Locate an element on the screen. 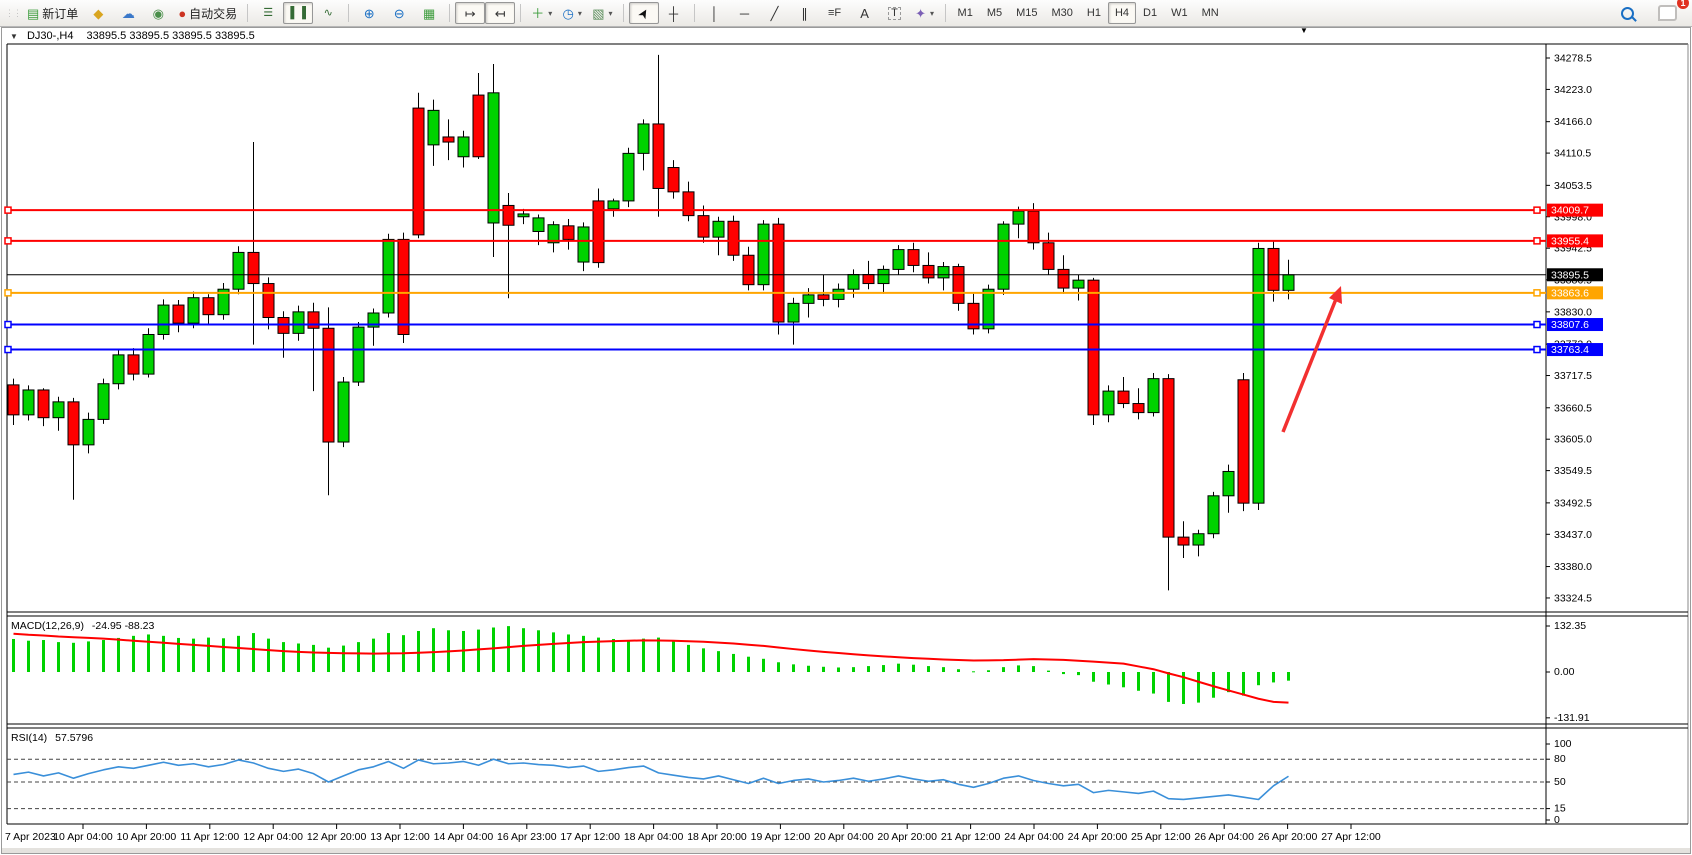 This screenshot has height=855, width=1692. tile-windows-button: ▦ is located at coordinates (429, 13).